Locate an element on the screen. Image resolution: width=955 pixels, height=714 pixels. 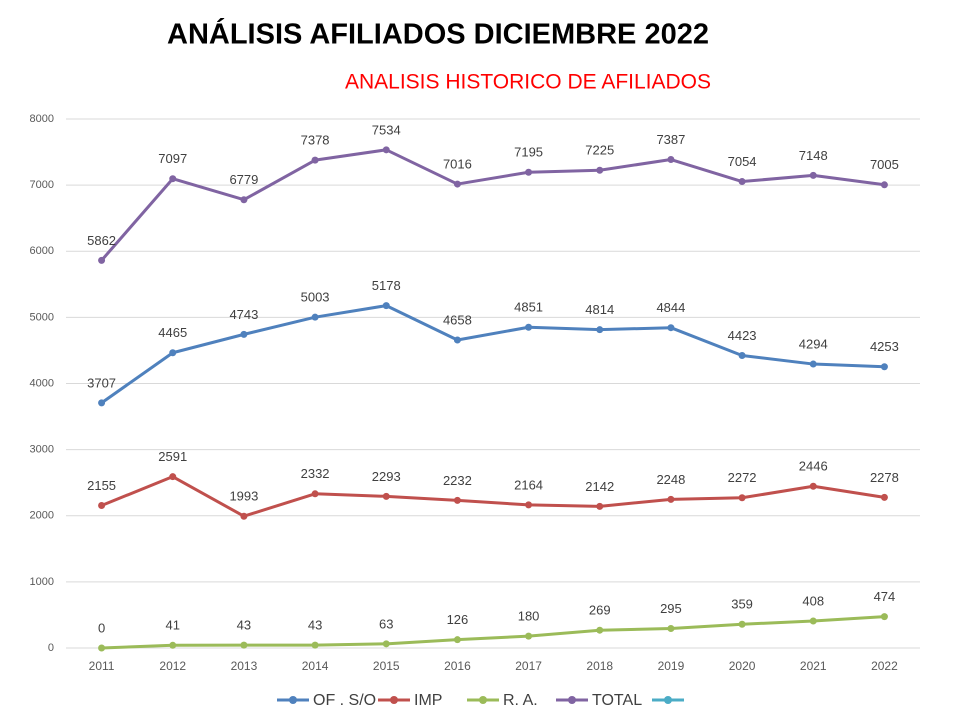
data-label: 63 is located at coordinates (386, 623).